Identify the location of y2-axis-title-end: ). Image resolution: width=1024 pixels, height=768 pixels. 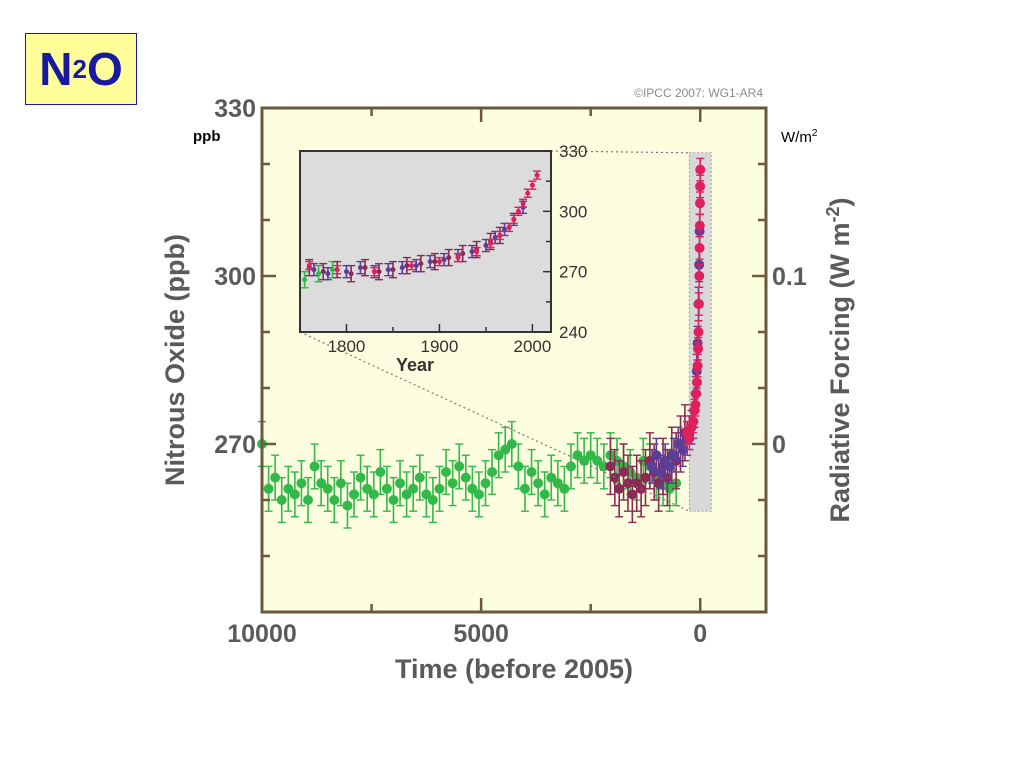
(840, 201).